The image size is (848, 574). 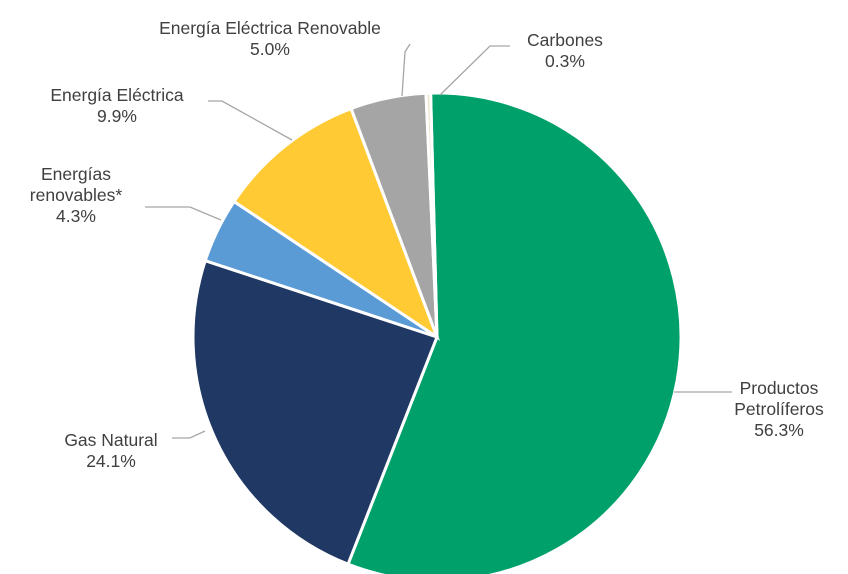 I want to click on slice-percent-label: 4.3%, so click(x=76, y=216).